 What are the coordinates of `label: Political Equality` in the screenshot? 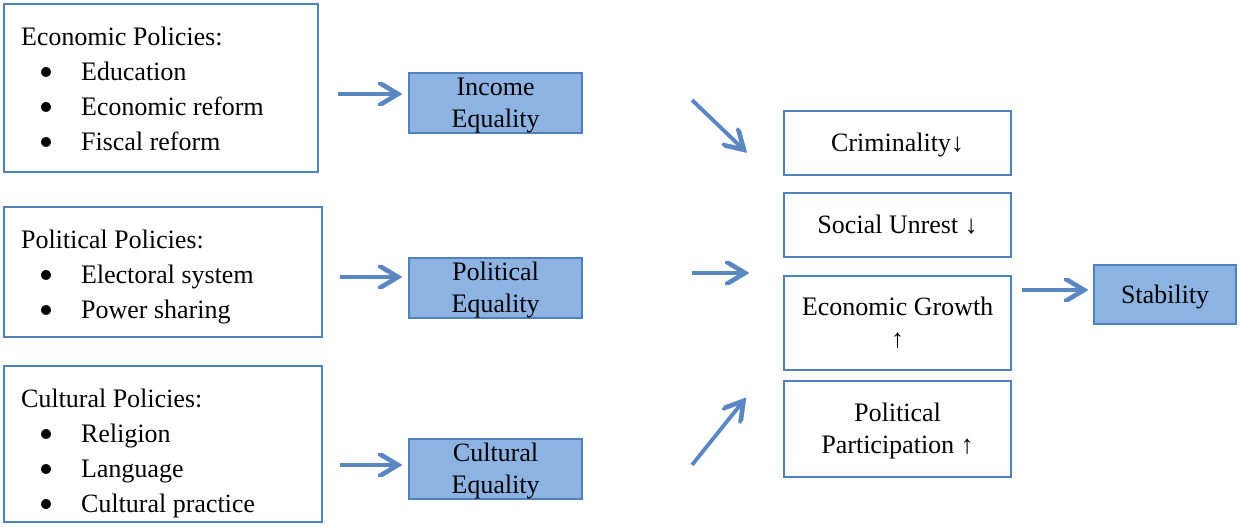 It's located at (495, 287).